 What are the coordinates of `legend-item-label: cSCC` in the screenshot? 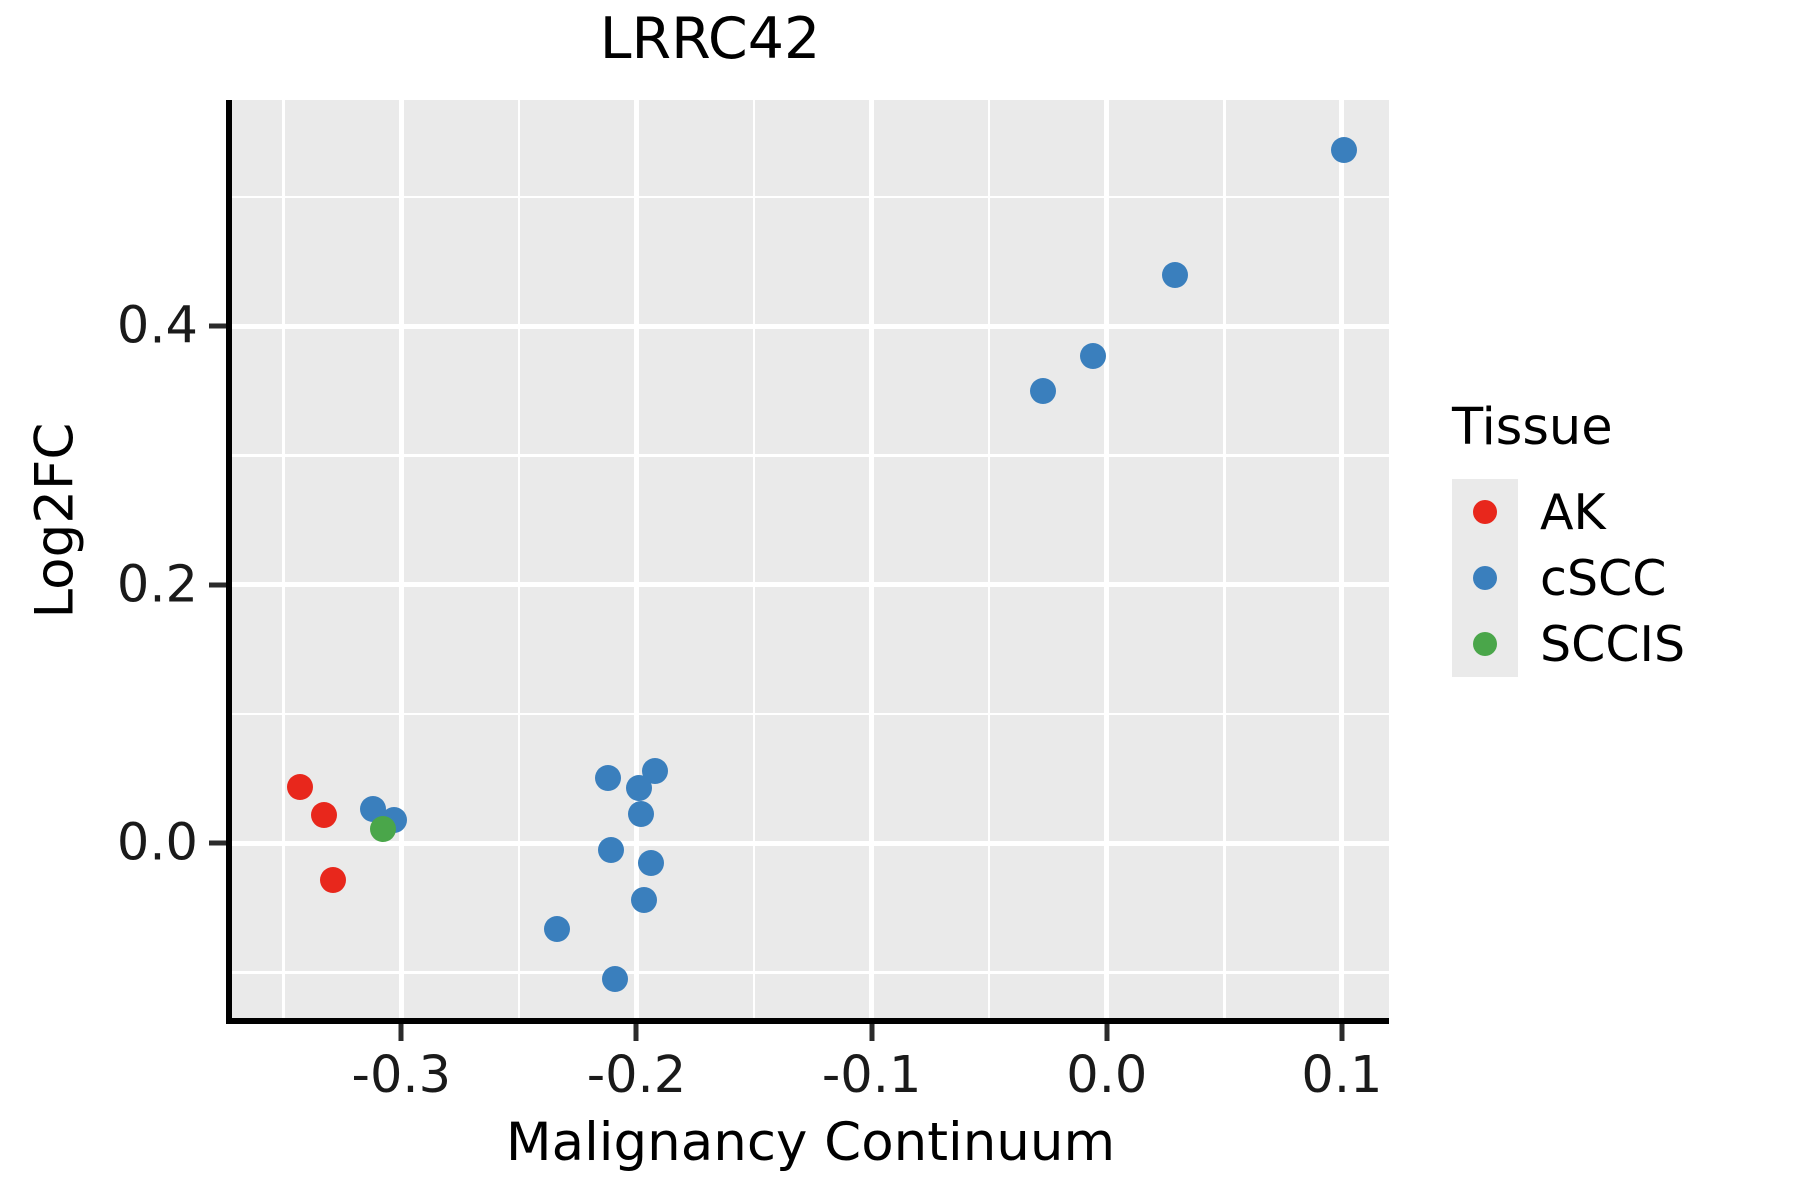 It's located at (1603, 578).